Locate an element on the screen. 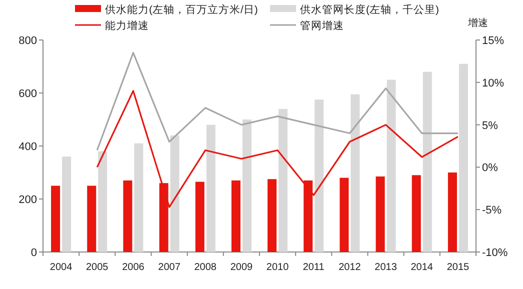  y2-tick-label: 15% is located at coordinates (493, 41).